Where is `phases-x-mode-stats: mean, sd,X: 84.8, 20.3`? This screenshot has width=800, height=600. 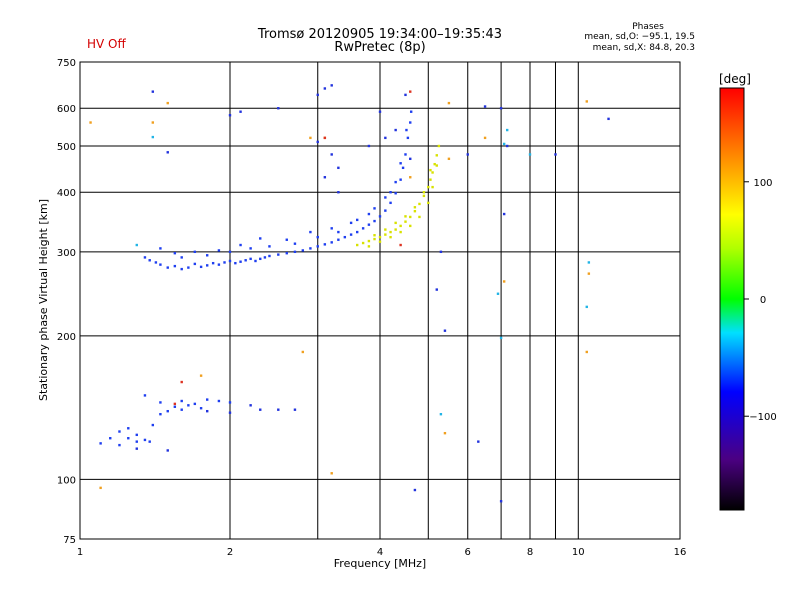
phases-x-mode-stats: mean, sd,X: 84.8, 20.3 is located at coordinates (643, 48).